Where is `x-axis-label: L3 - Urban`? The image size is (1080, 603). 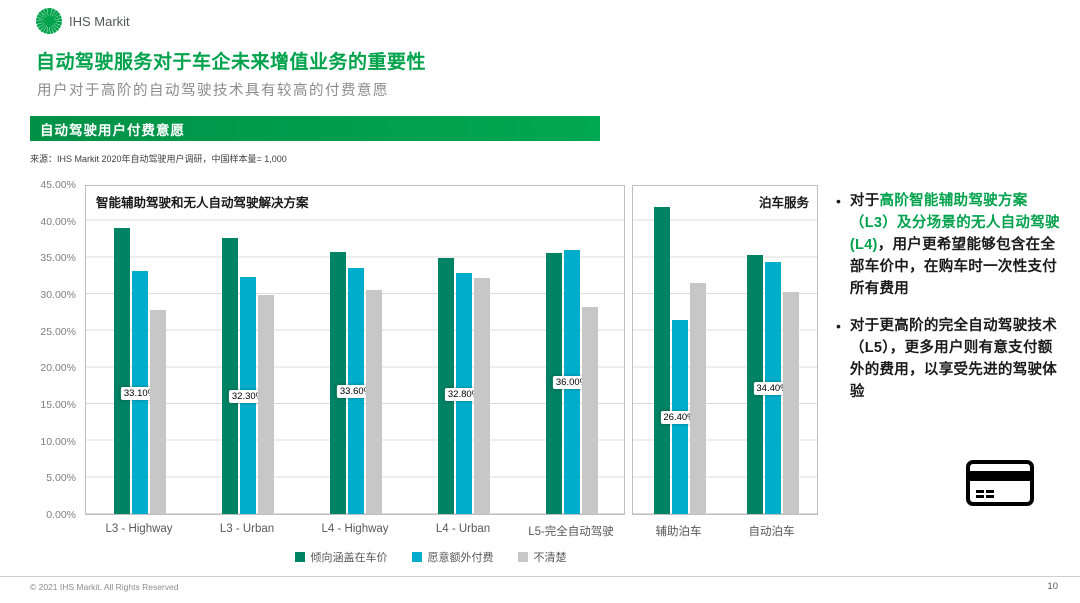
x-axis-label: L3 - Urban is located at coordinates (247, 529).